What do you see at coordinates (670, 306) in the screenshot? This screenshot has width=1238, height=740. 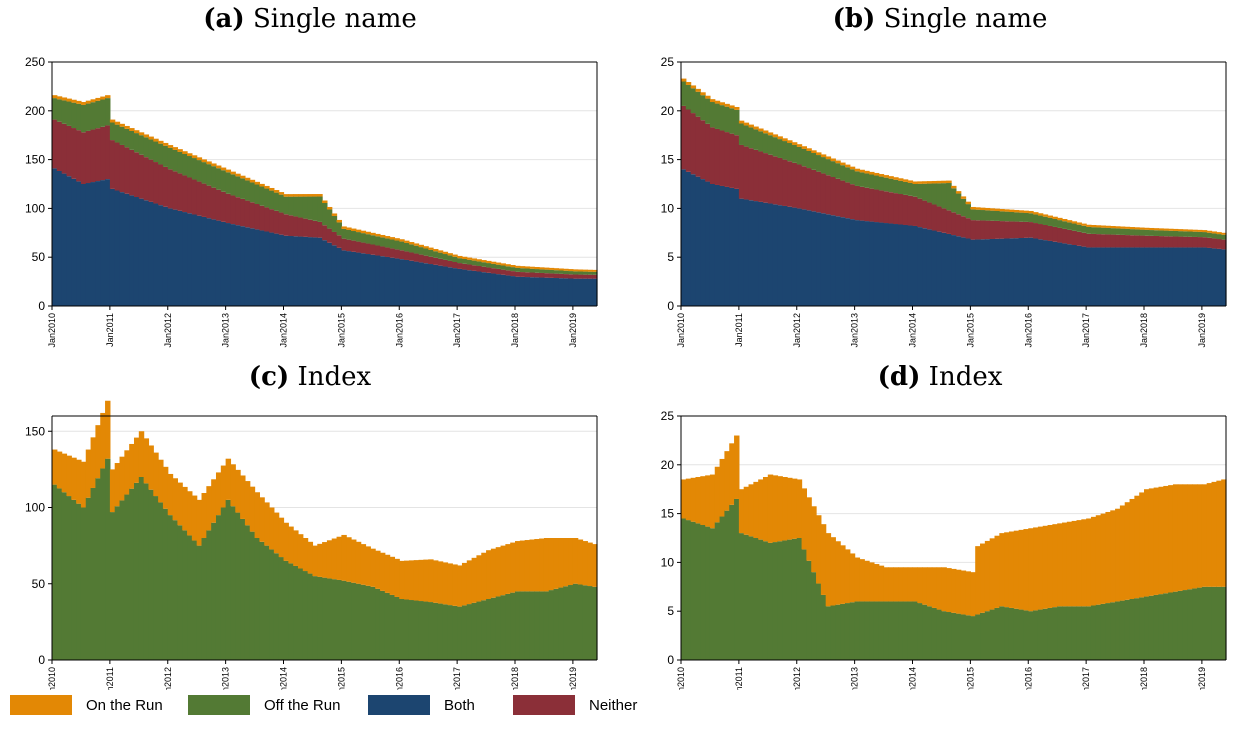 I see `y-tick-label: 0` at bounding box center [670, 306].